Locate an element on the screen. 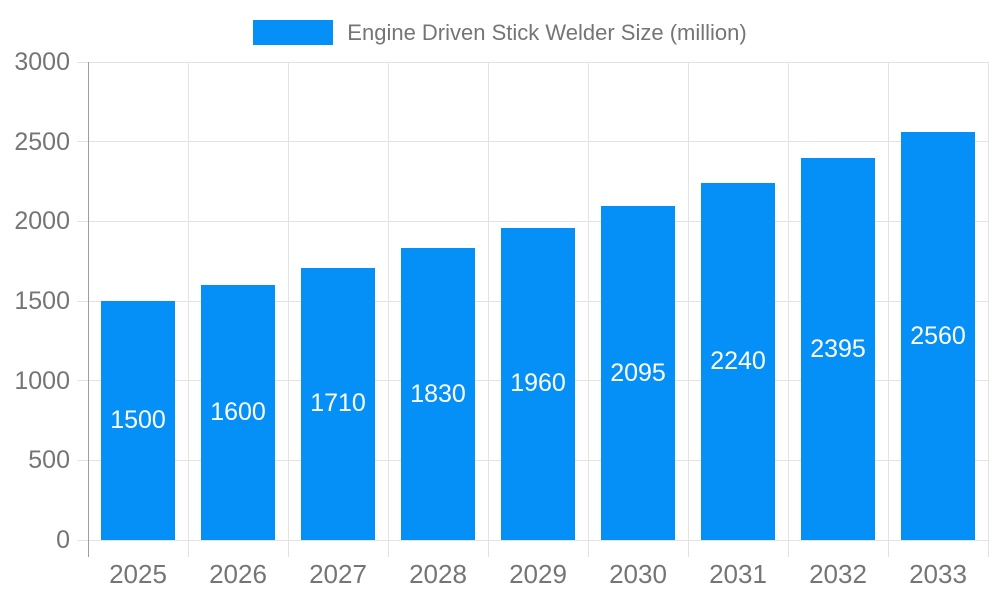 Image resolution: width=1000 pixels, height=600 pixels. y-axis-label: 2500 is located at coordinates (42, 141).